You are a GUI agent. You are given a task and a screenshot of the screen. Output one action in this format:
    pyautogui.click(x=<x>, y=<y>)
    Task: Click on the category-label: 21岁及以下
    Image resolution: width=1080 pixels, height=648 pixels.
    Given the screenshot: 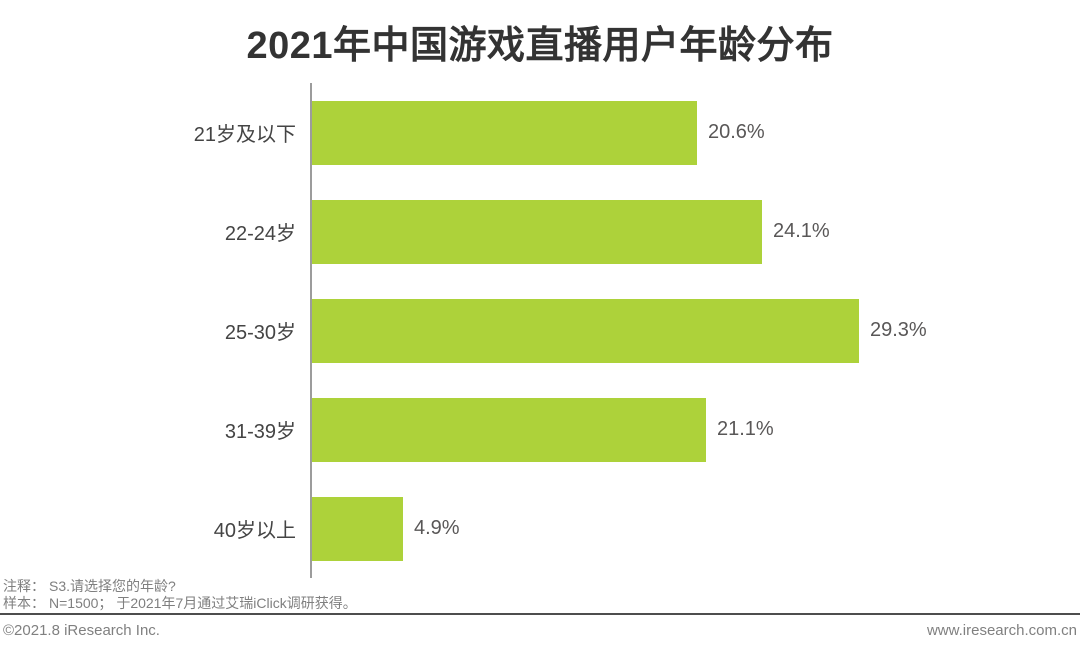 What is the action you would take?
    pyautogui.click(x=244, y=135)
    